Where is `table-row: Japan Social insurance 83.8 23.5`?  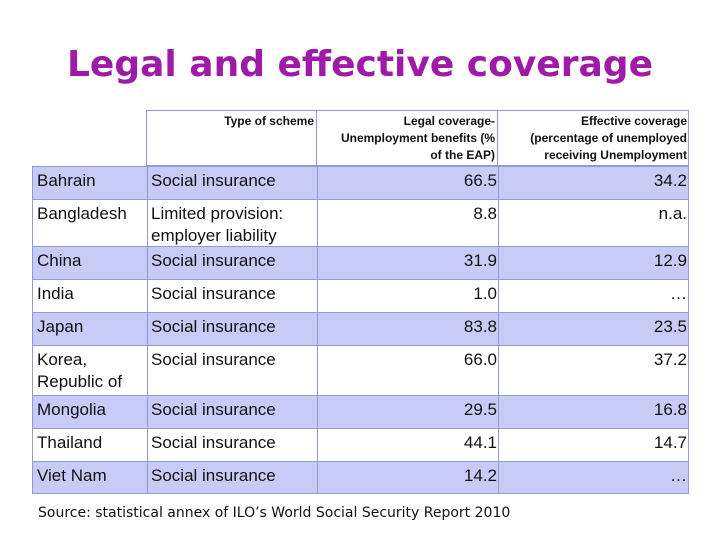
table-row: Japan Social insurance 83.8 23.5 is located at coordinates (360, 328).